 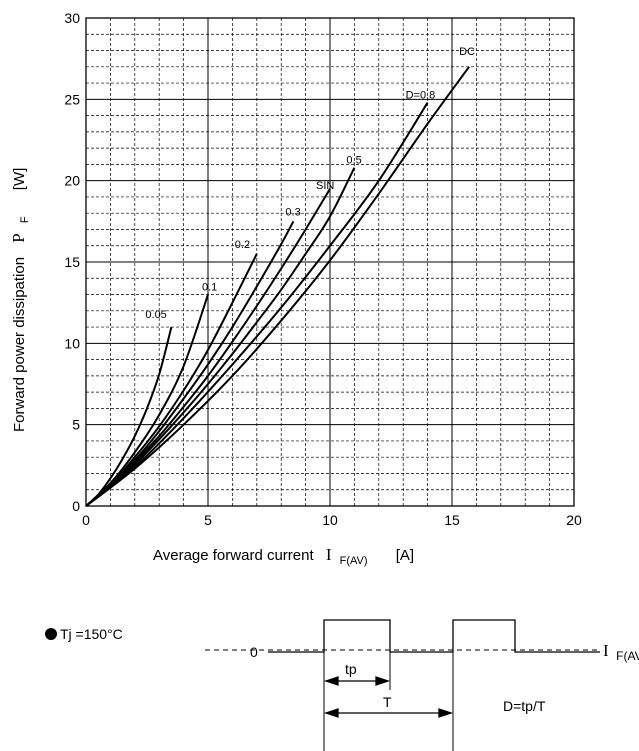 What do you see at coordinates (76, 506) in the screenshot?
I see `y-tick-label: 0` at bounding box center [76, 506].